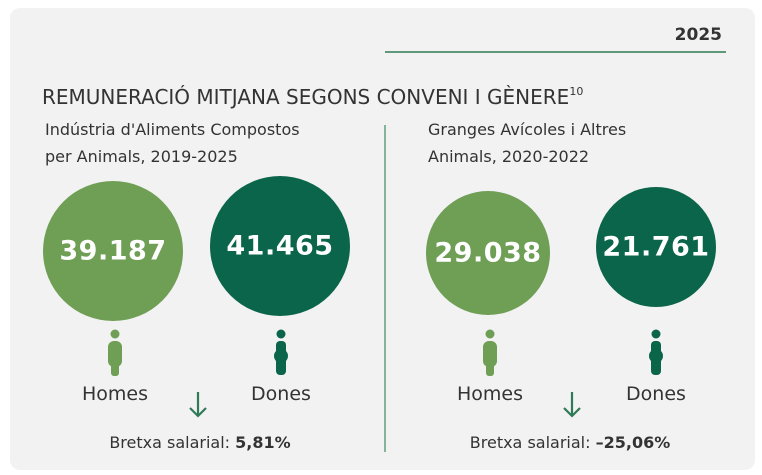 This screenshot has height=475, width=762. I want to click on subtitle: Indústria d'Aliments Compostos, so click(172, 129).